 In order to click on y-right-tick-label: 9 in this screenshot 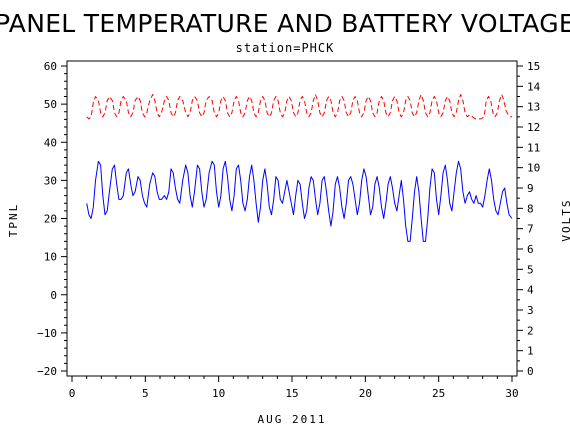, I will do `click(530, 188)`.